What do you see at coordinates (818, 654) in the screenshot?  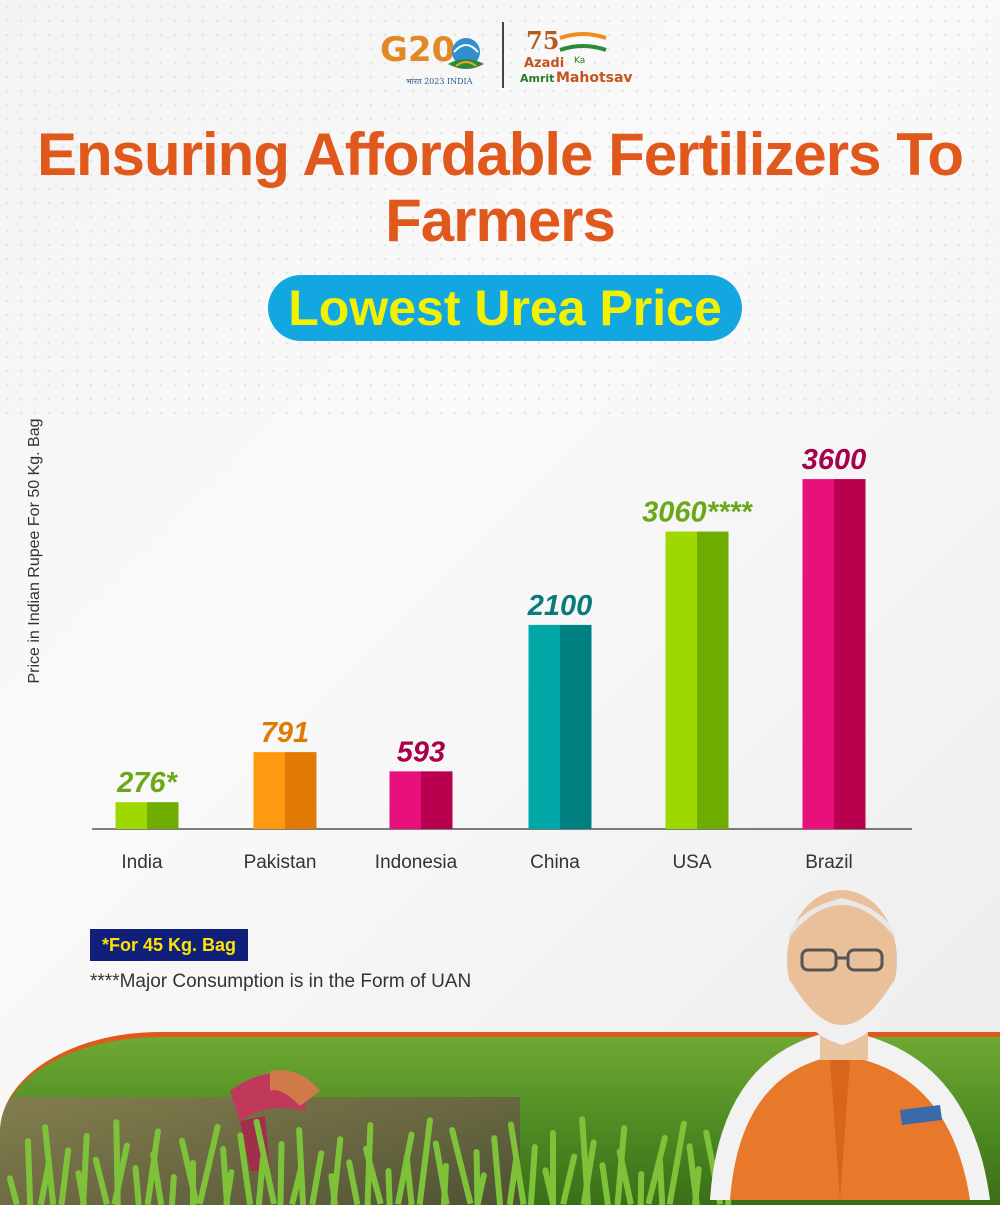 I see `bar-brazil-front` at bounding box center [818, 654].